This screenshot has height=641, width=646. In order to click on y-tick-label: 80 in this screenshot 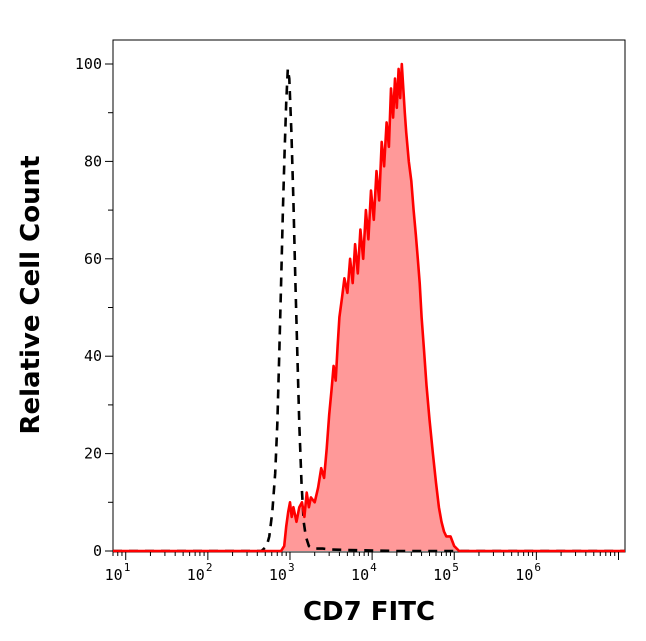, I will do `click(93, 161)`.